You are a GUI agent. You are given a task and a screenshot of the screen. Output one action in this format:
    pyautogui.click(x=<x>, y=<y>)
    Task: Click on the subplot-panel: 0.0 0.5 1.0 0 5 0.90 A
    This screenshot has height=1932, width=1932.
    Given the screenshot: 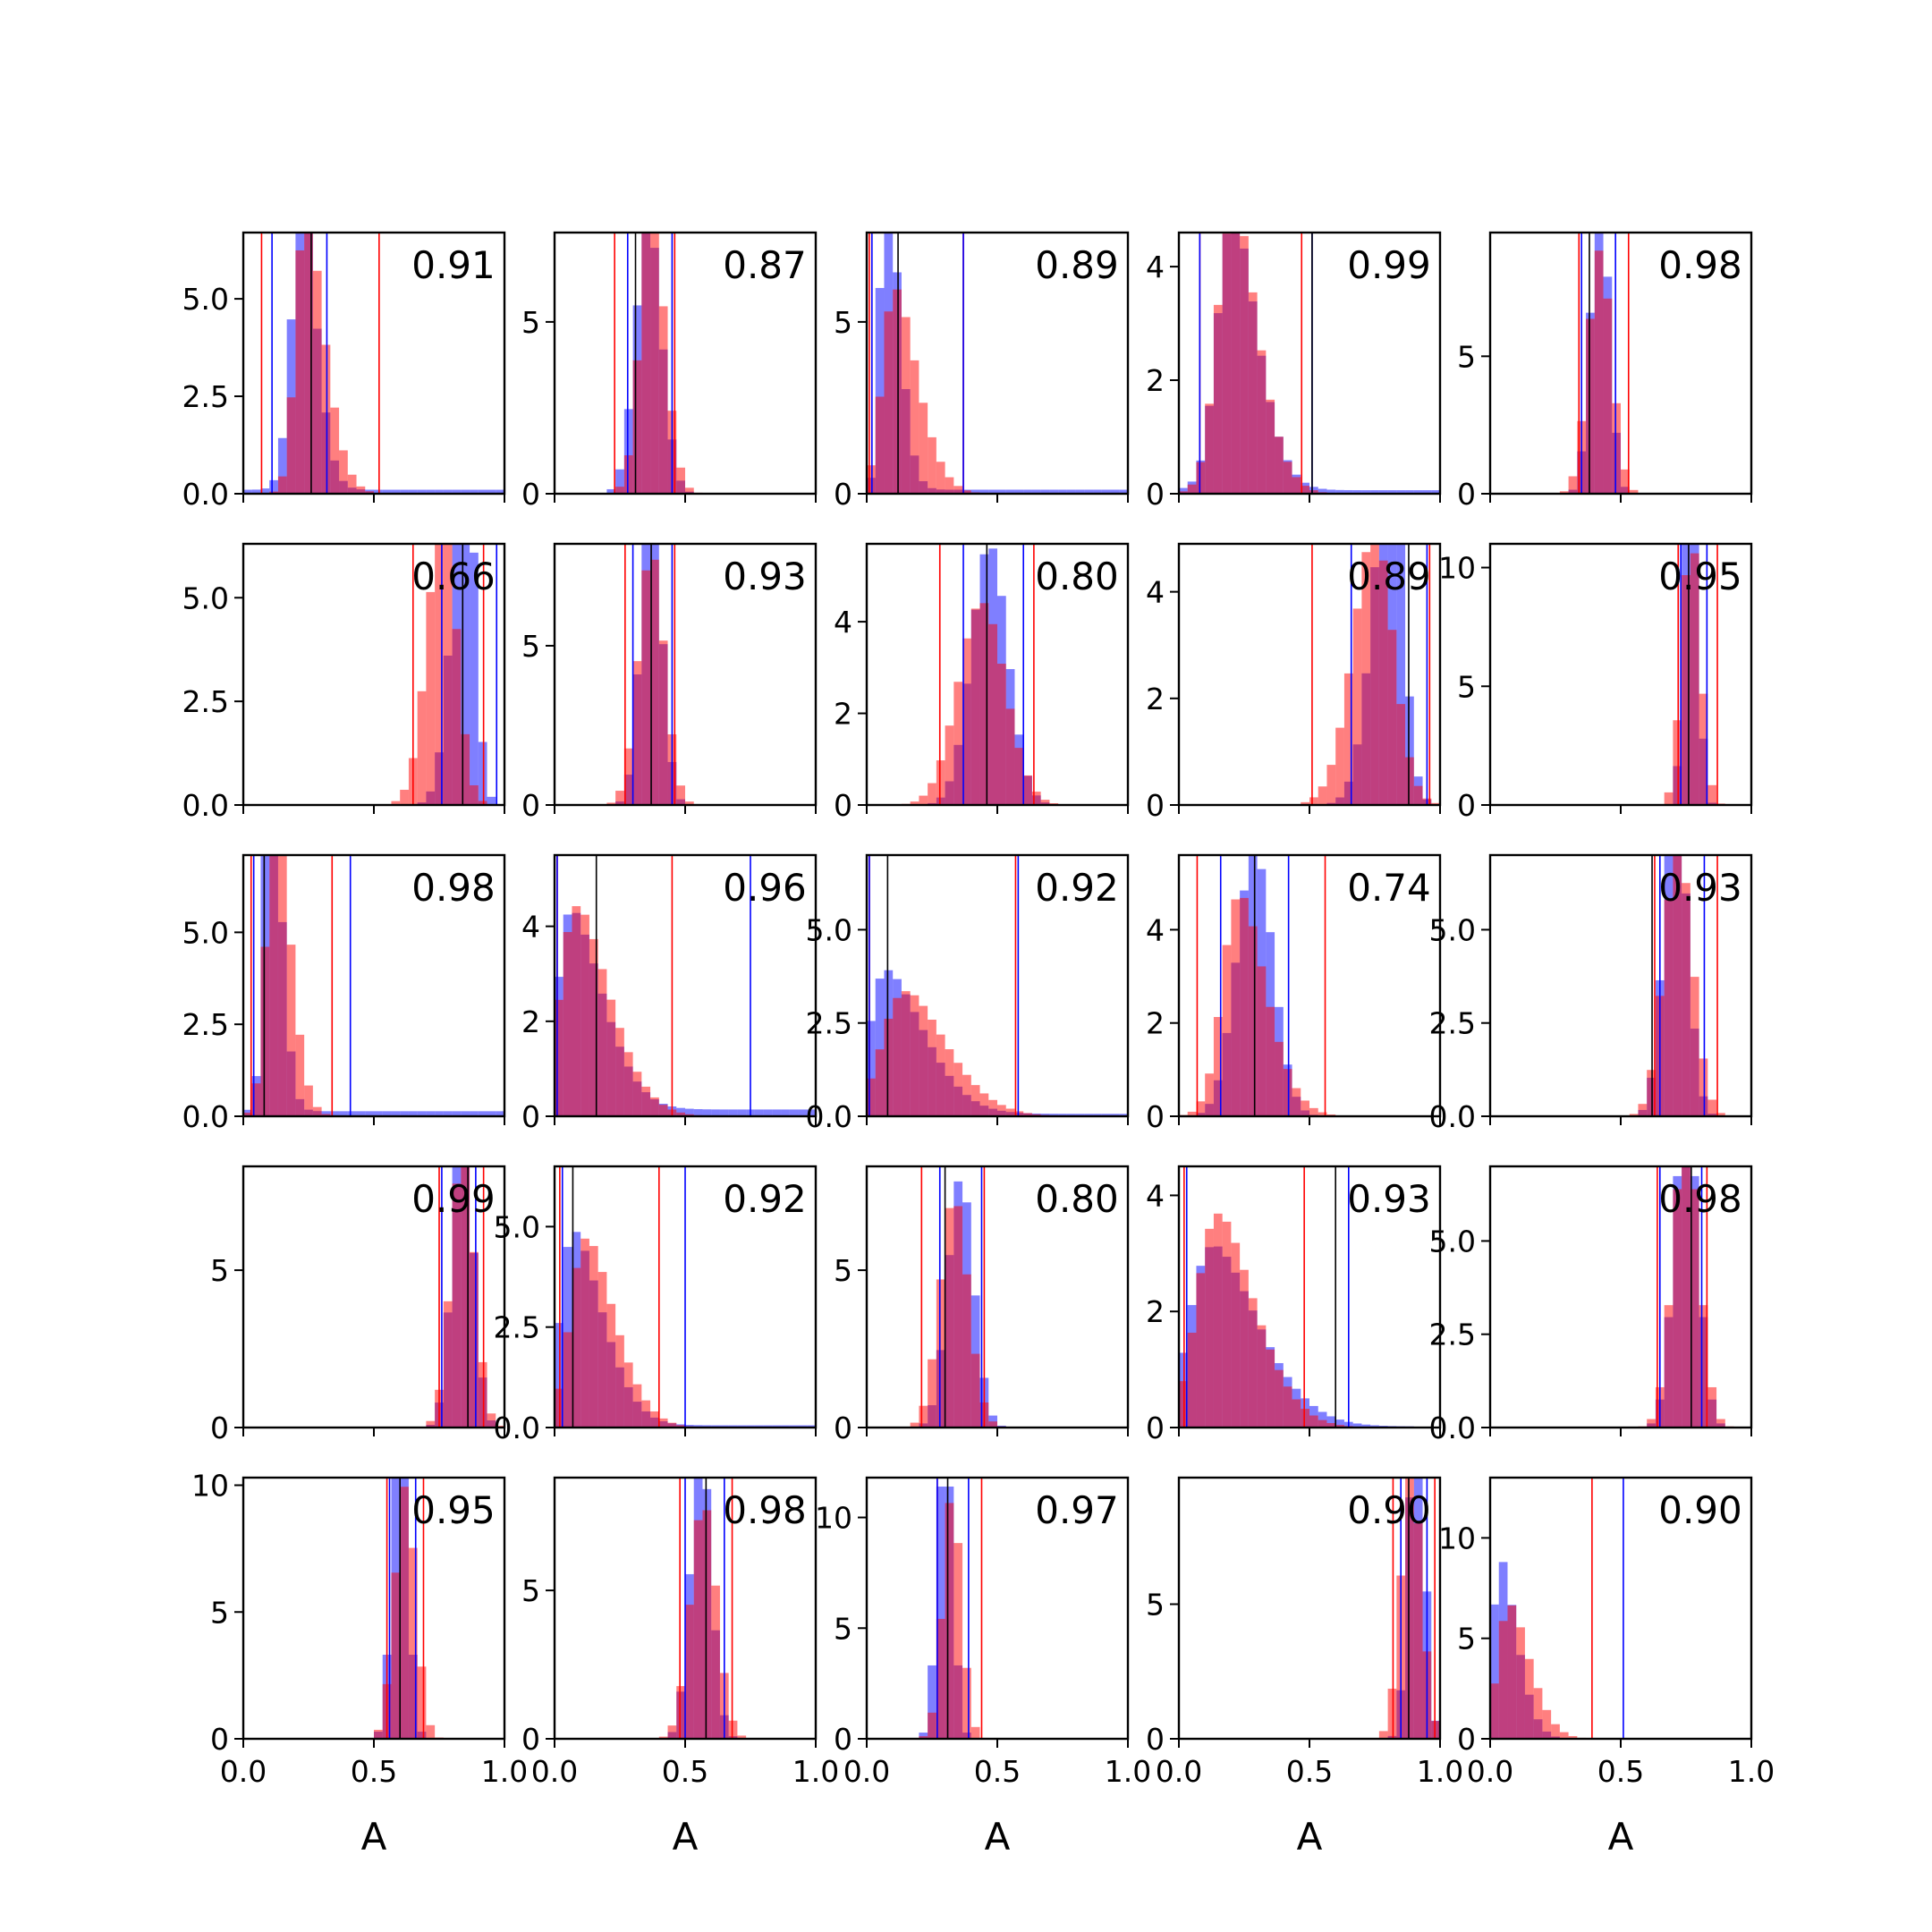 What is the action you would take?
    pyautogui.click(x=1304, y=1667)
    